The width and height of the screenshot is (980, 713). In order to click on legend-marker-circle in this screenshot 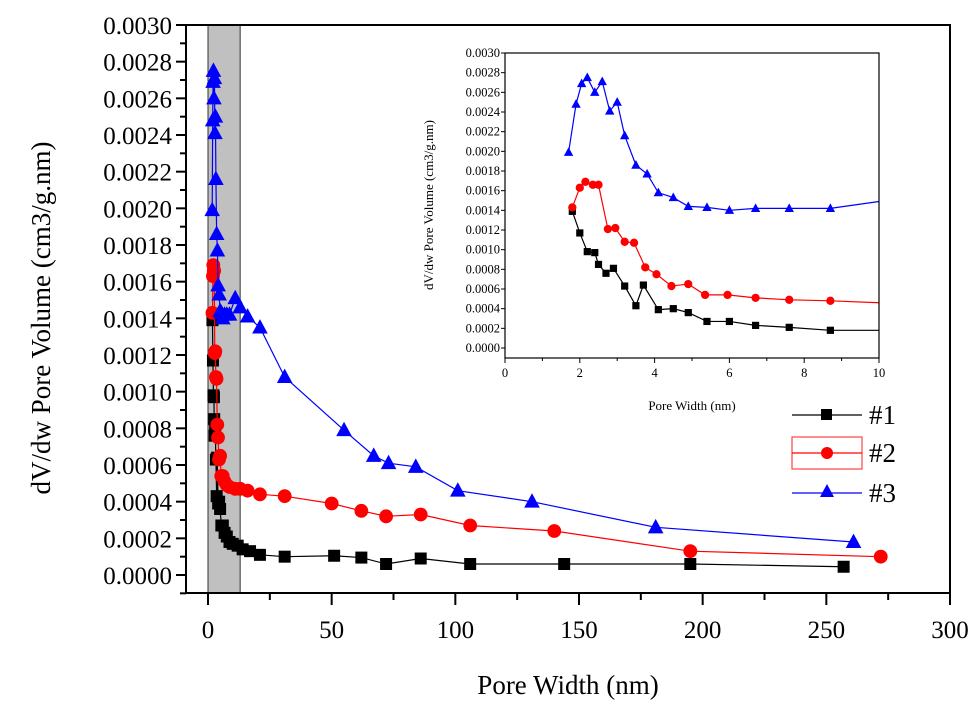, I will do `click(827, 453)`.